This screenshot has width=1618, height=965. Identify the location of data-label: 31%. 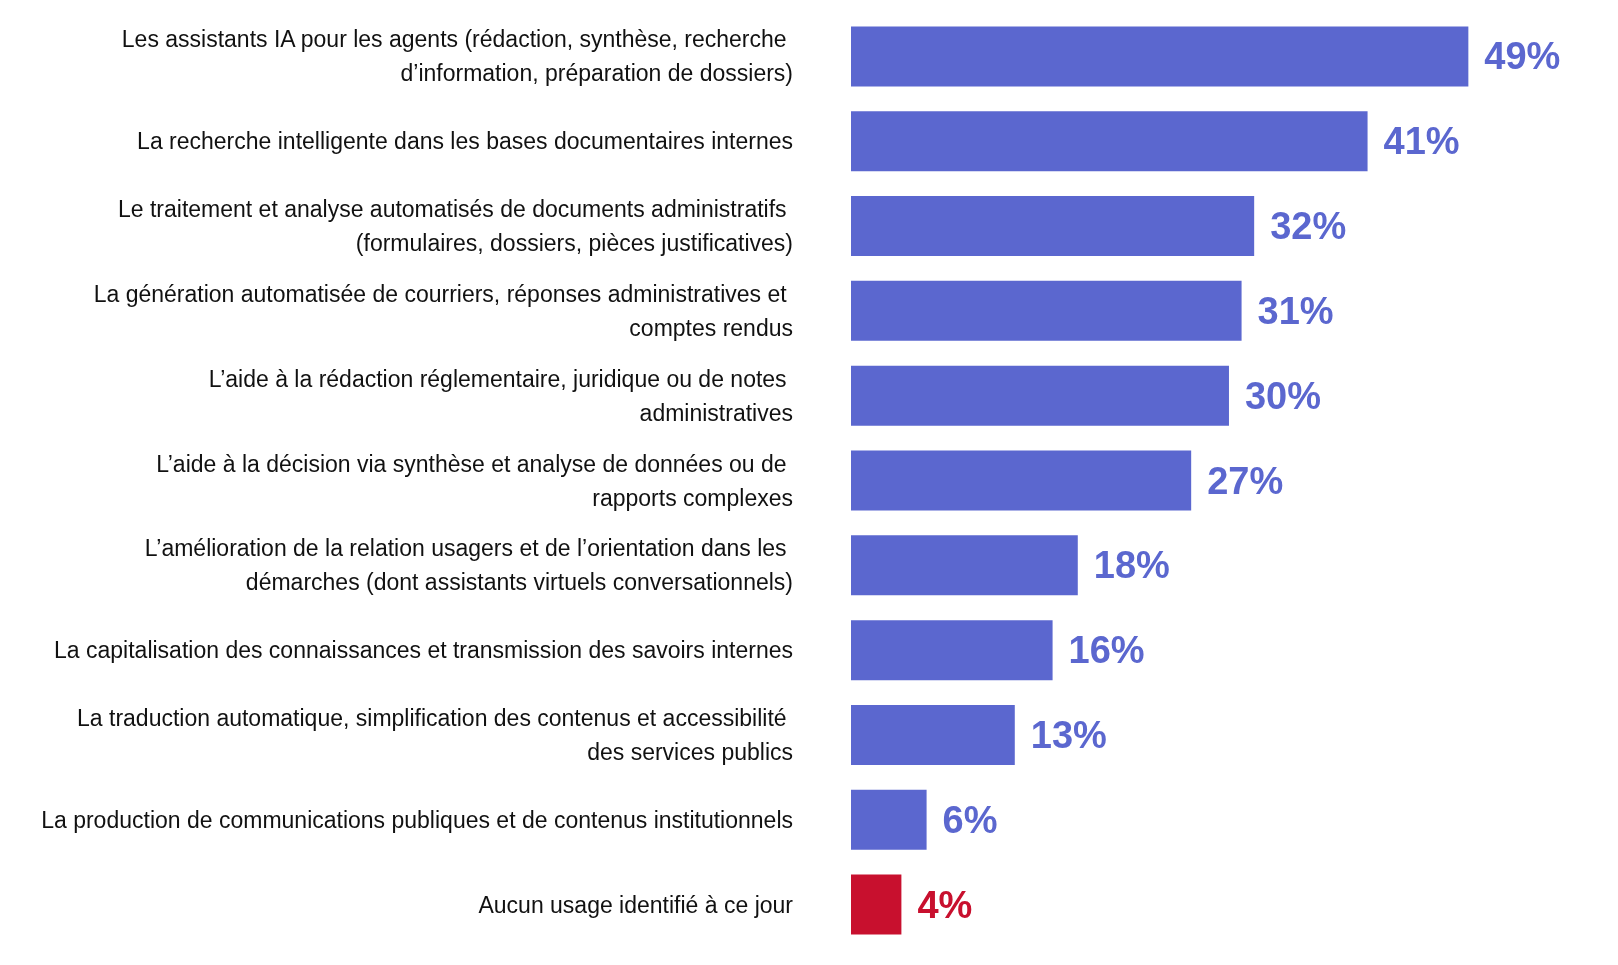
(1295, 310).